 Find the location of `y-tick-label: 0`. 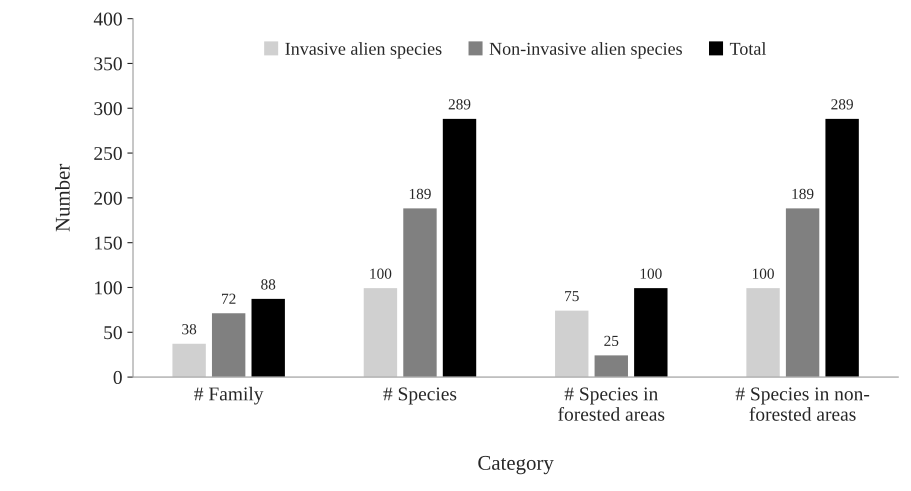

y-tick-label: 0 is located at coordinates (118, 377).